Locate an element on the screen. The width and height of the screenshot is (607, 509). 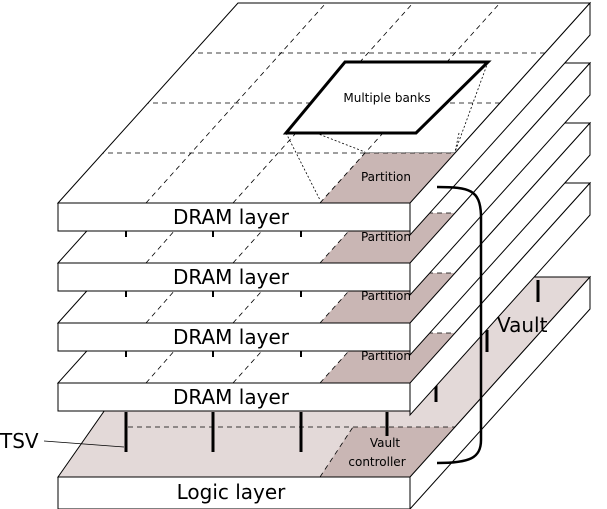
dram-layer-label-3: DRAM layer is located at coordinates (231, 337).